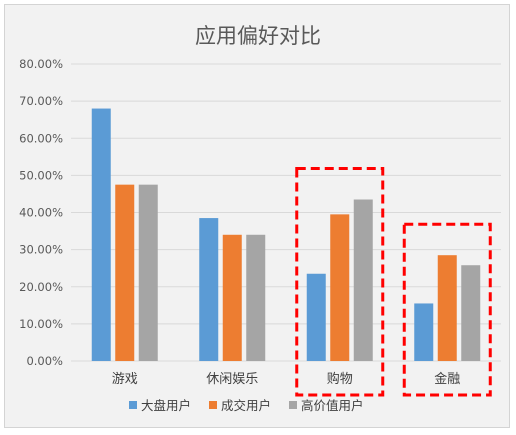 The width and height of the screenshot is (516, 435). What do you see at coordinates (41, 175) in the screenshot?
I see `y-tick-label: 50.00%` at bounding box center [41, 175].